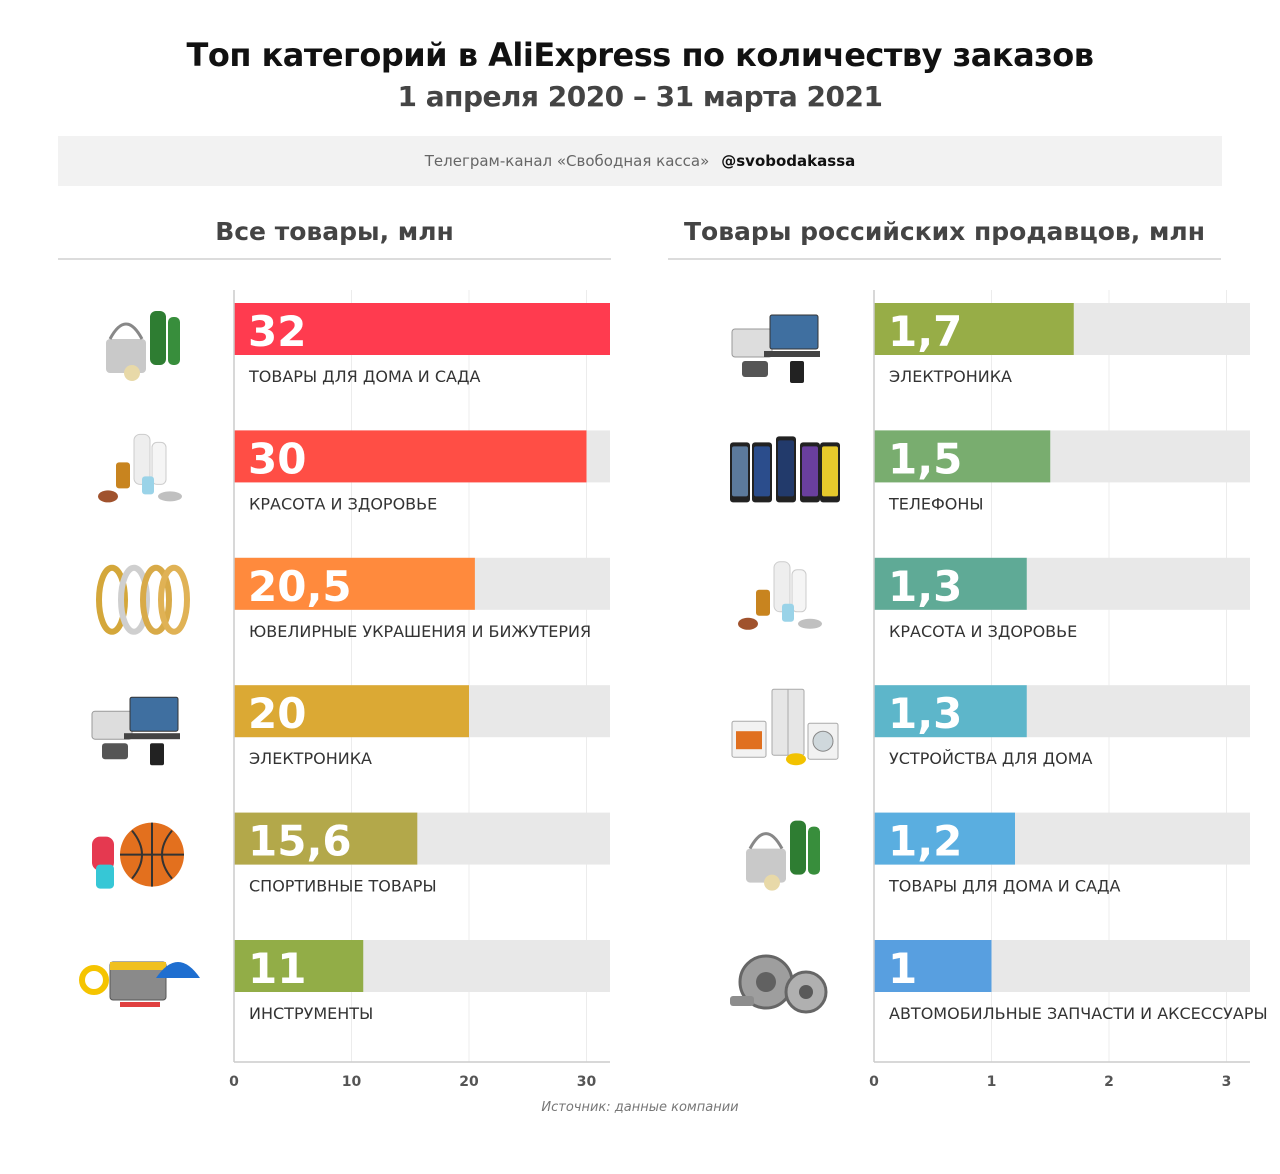  What do you see at coordinates (999, 981) in the screenshot?
I see `bar-row: 1 АВТОМОБИЛЬНЫЕ ЗАПЧАСТИ И АКСЕССУАРЫ` at bounding box center [999, 981].